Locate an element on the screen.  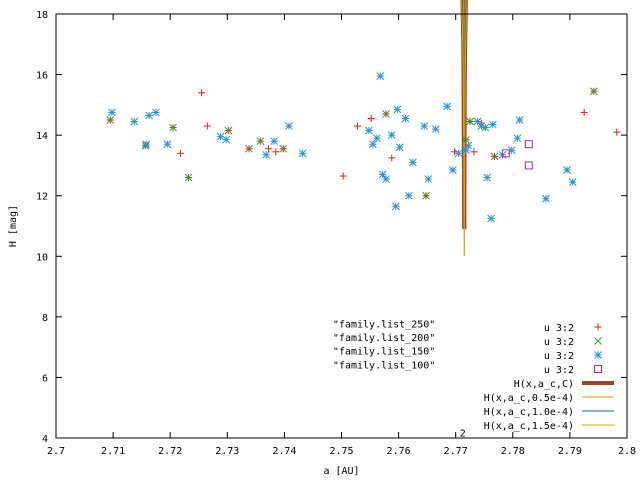
annotation-text: "family.list_150" is located at coordinates (384, 352).